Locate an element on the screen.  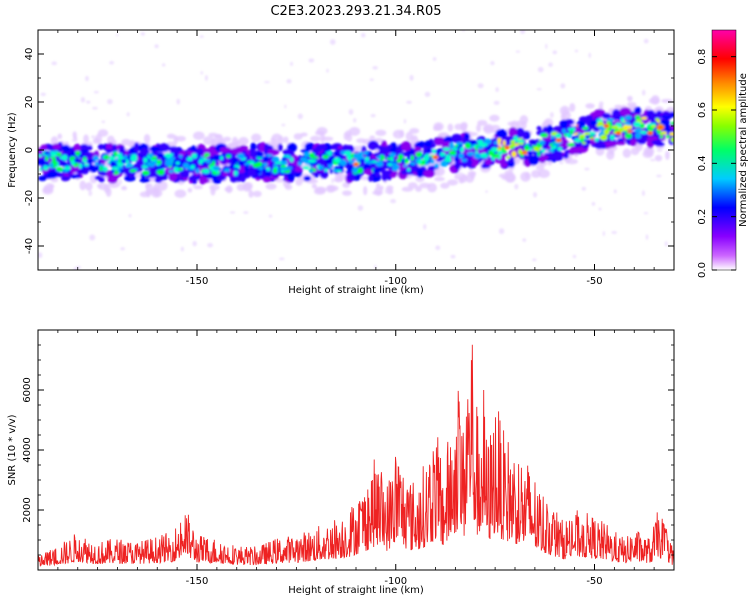
spectrogram-ylabel: Frequency (Hz) is located at coordinates (12, 150).